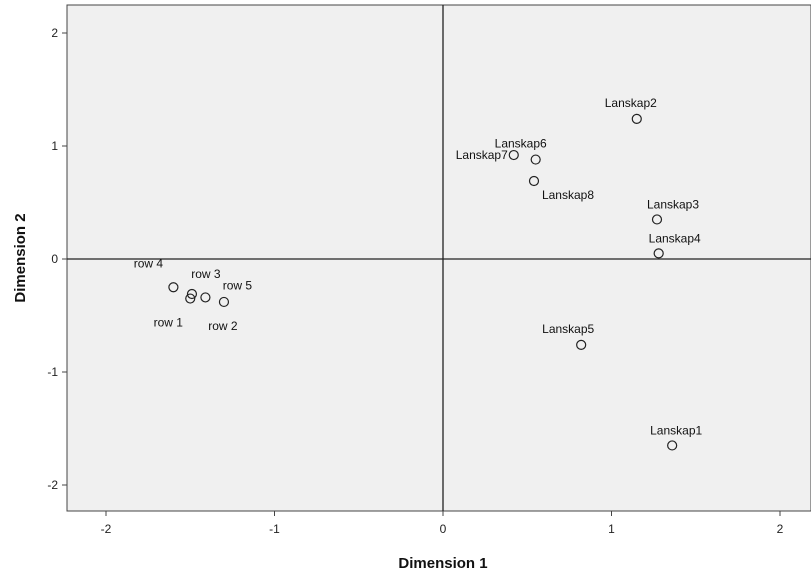 The width and height of the screenshot is (811, 575). Describe the element at coordinates (675, 238) in the screenshot. I see `point-label: Lanskap4` at that location.